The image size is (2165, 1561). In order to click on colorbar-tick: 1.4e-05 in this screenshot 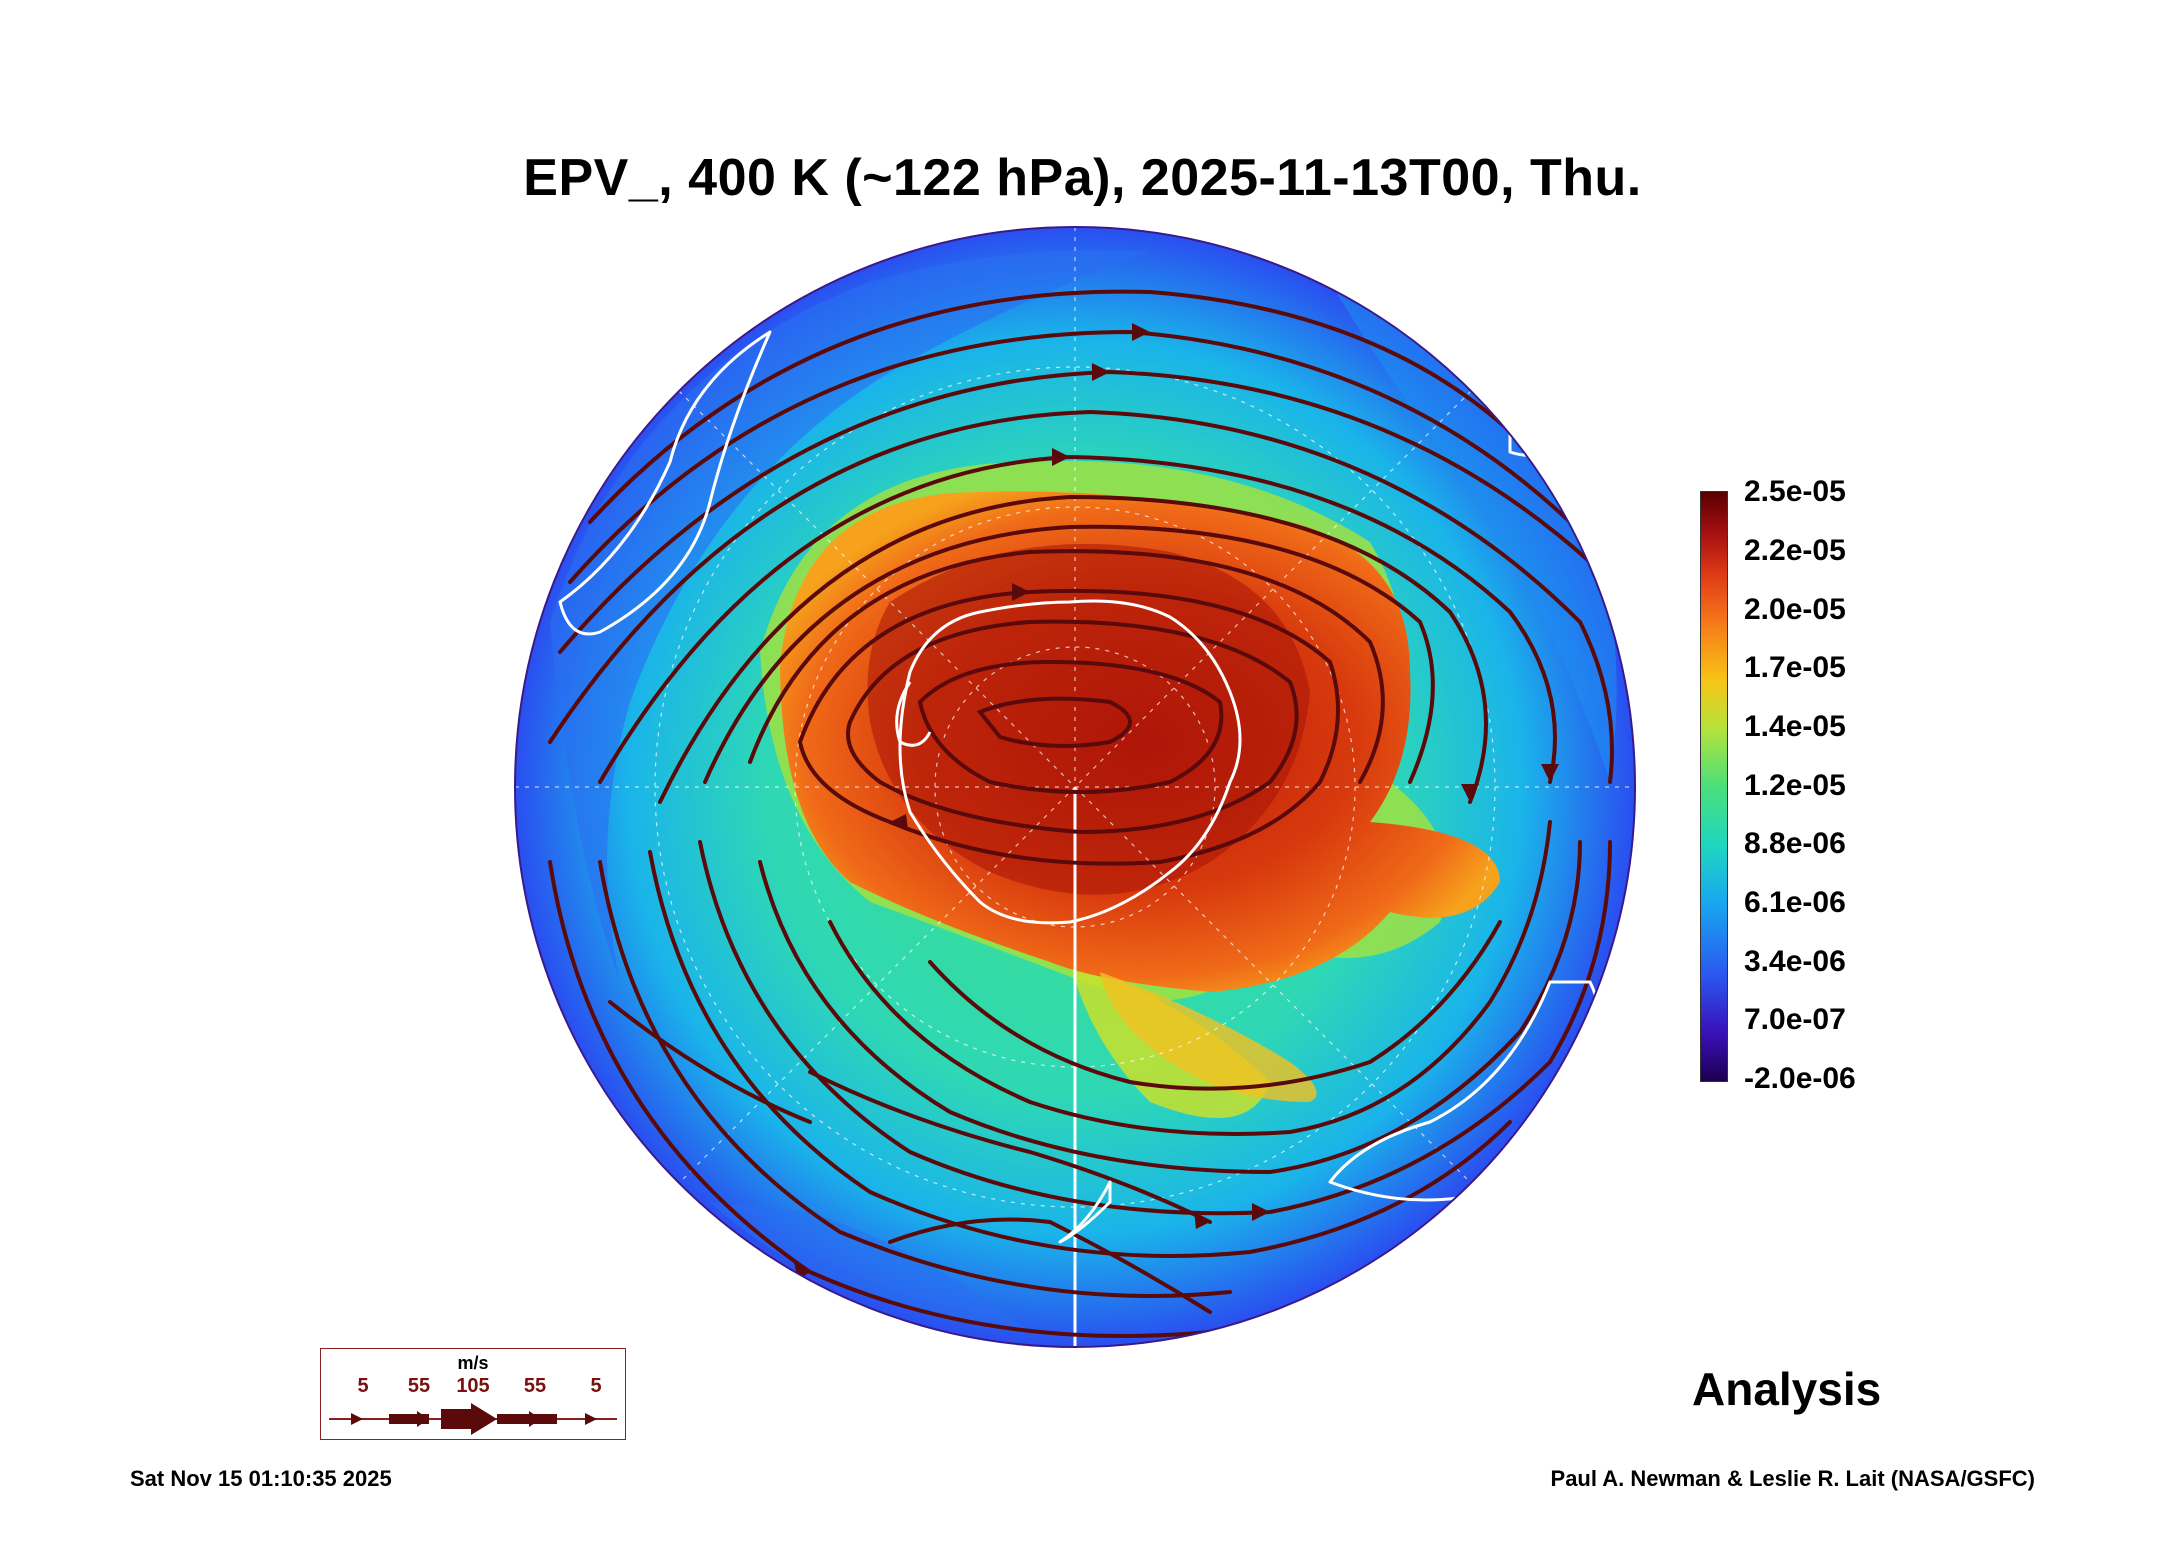, I will do `click(1795, 726)`.